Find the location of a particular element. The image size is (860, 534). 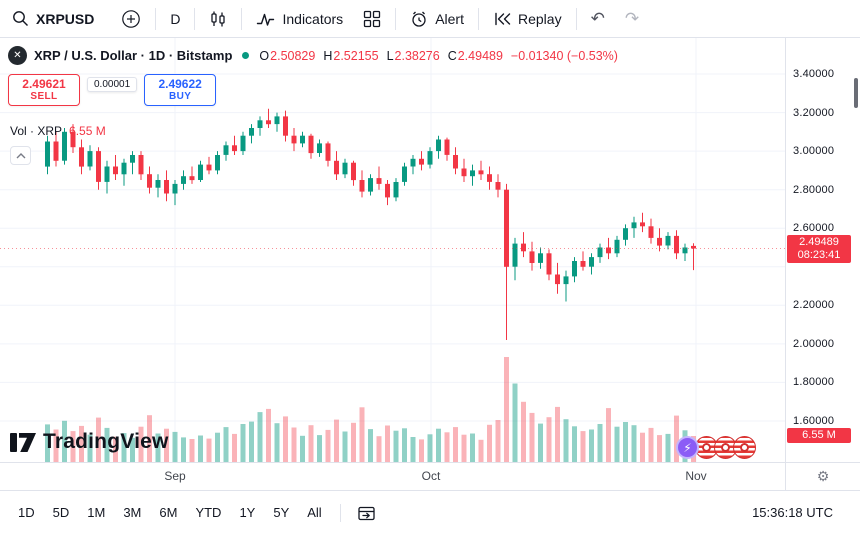

redo-button: ↷ is located at coordinates (632, 19).